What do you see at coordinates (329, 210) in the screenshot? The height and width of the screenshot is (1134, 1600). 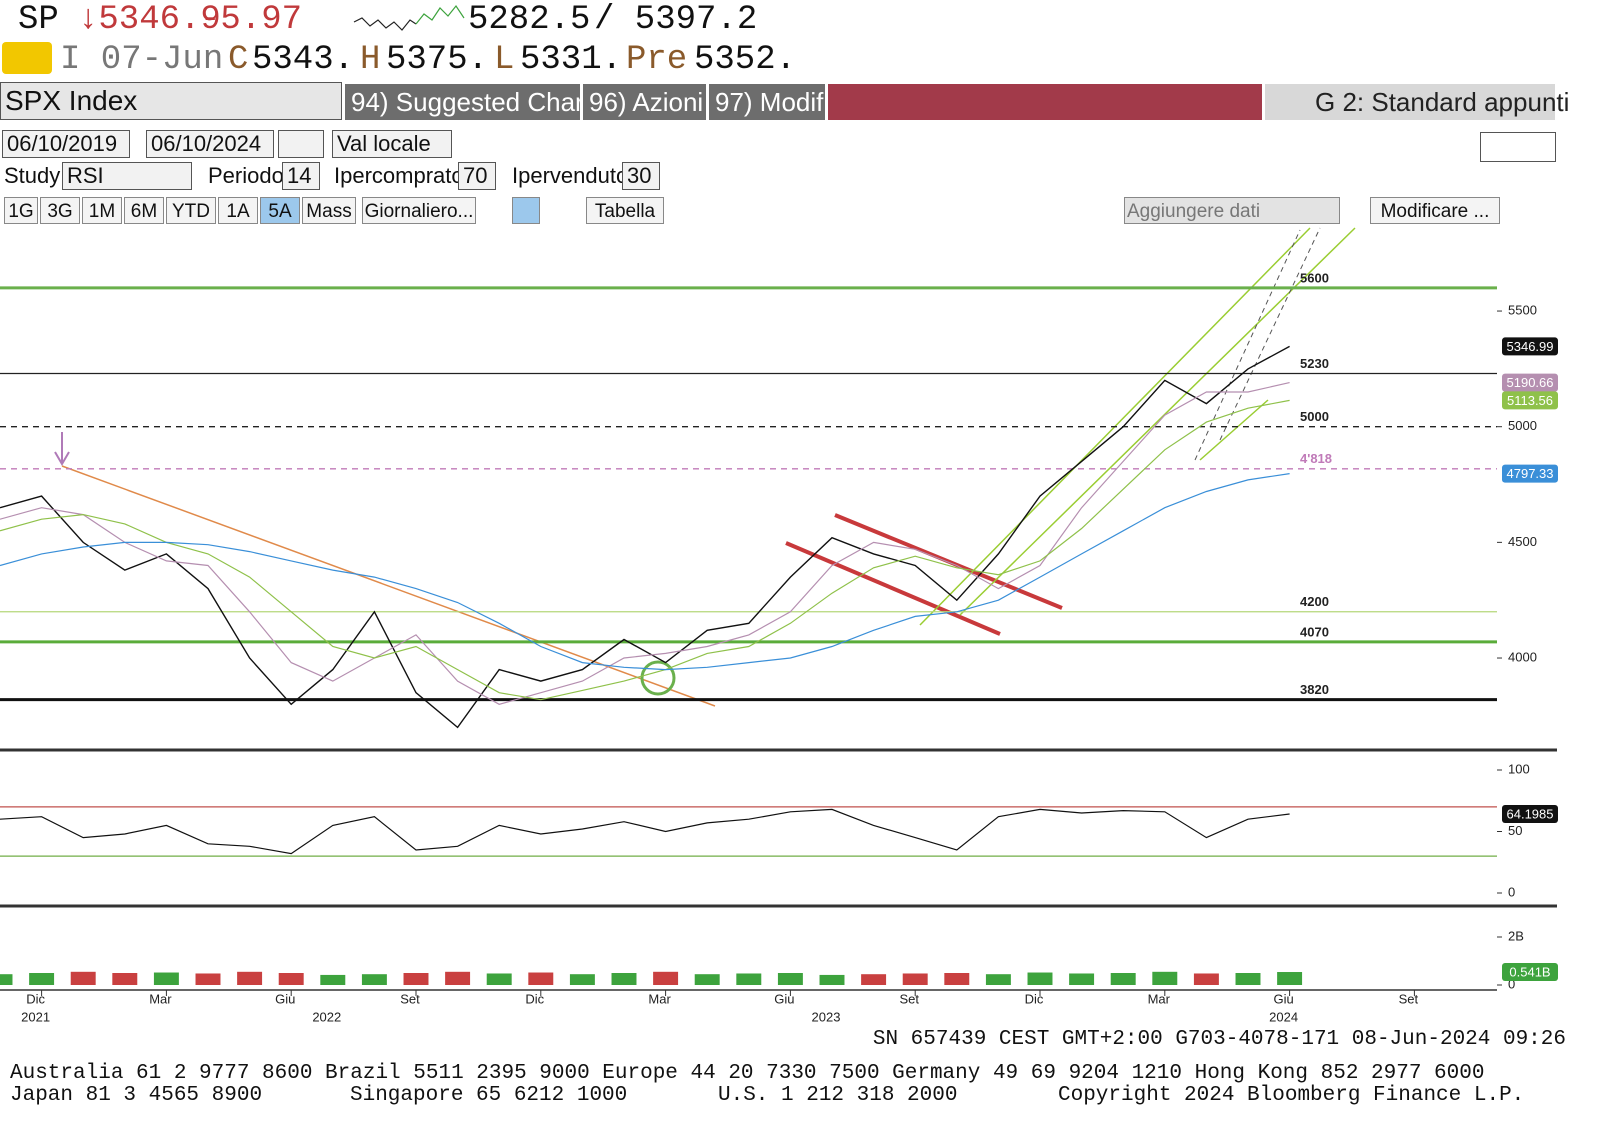 I see `range-button: Mass` at bounding box center [329, 210].